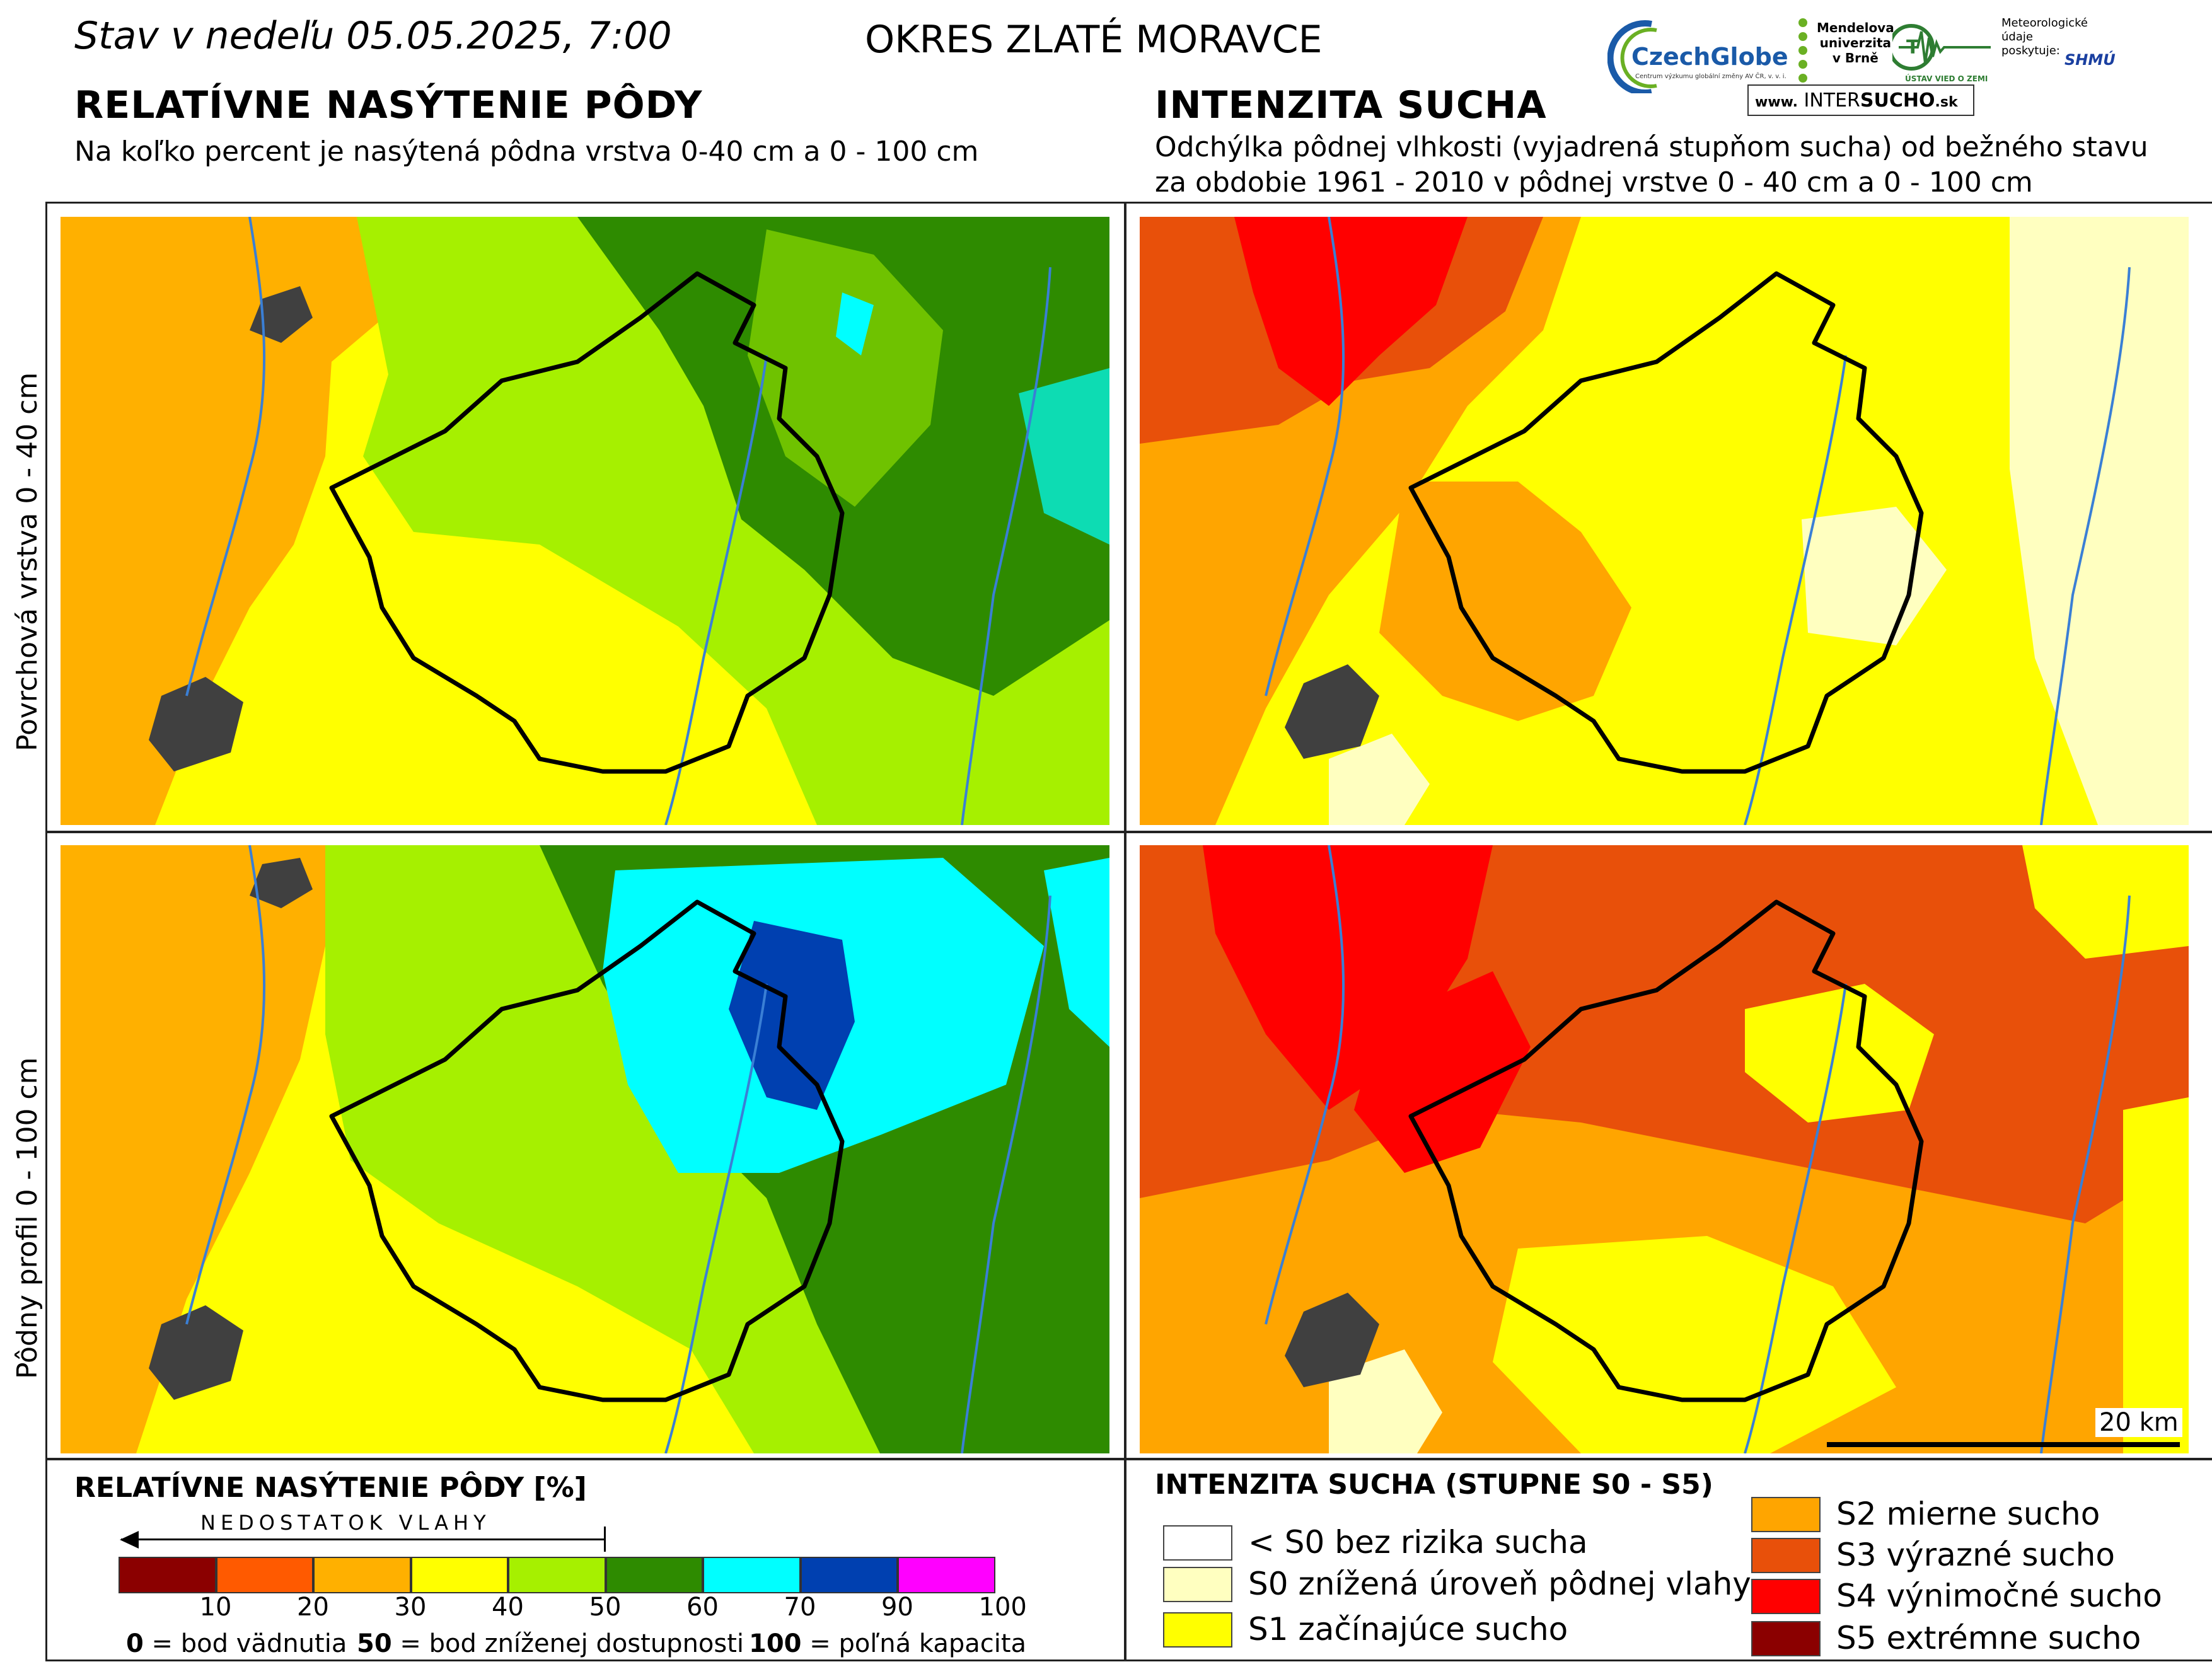 The image size is (2212, 1674). Describe the element at coordinates (1946, 102) in the screenshot. I see `intersucho-tld: .sk` at that location.